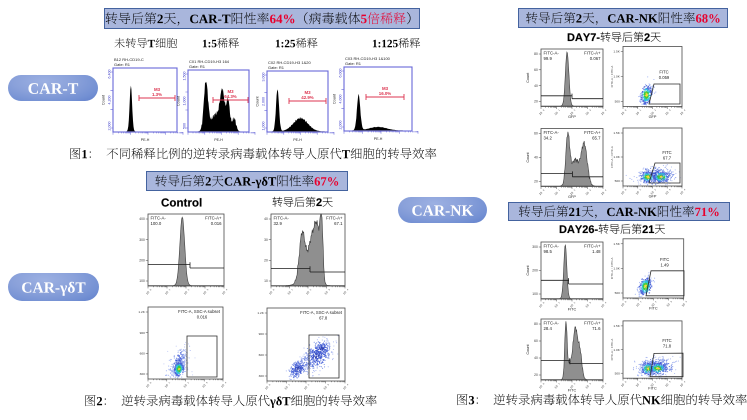 This screenshot has height=420, width=747. Describe the element at coordinates (261, 334) in the screenshot. I see `svg-text: 900` at that location.